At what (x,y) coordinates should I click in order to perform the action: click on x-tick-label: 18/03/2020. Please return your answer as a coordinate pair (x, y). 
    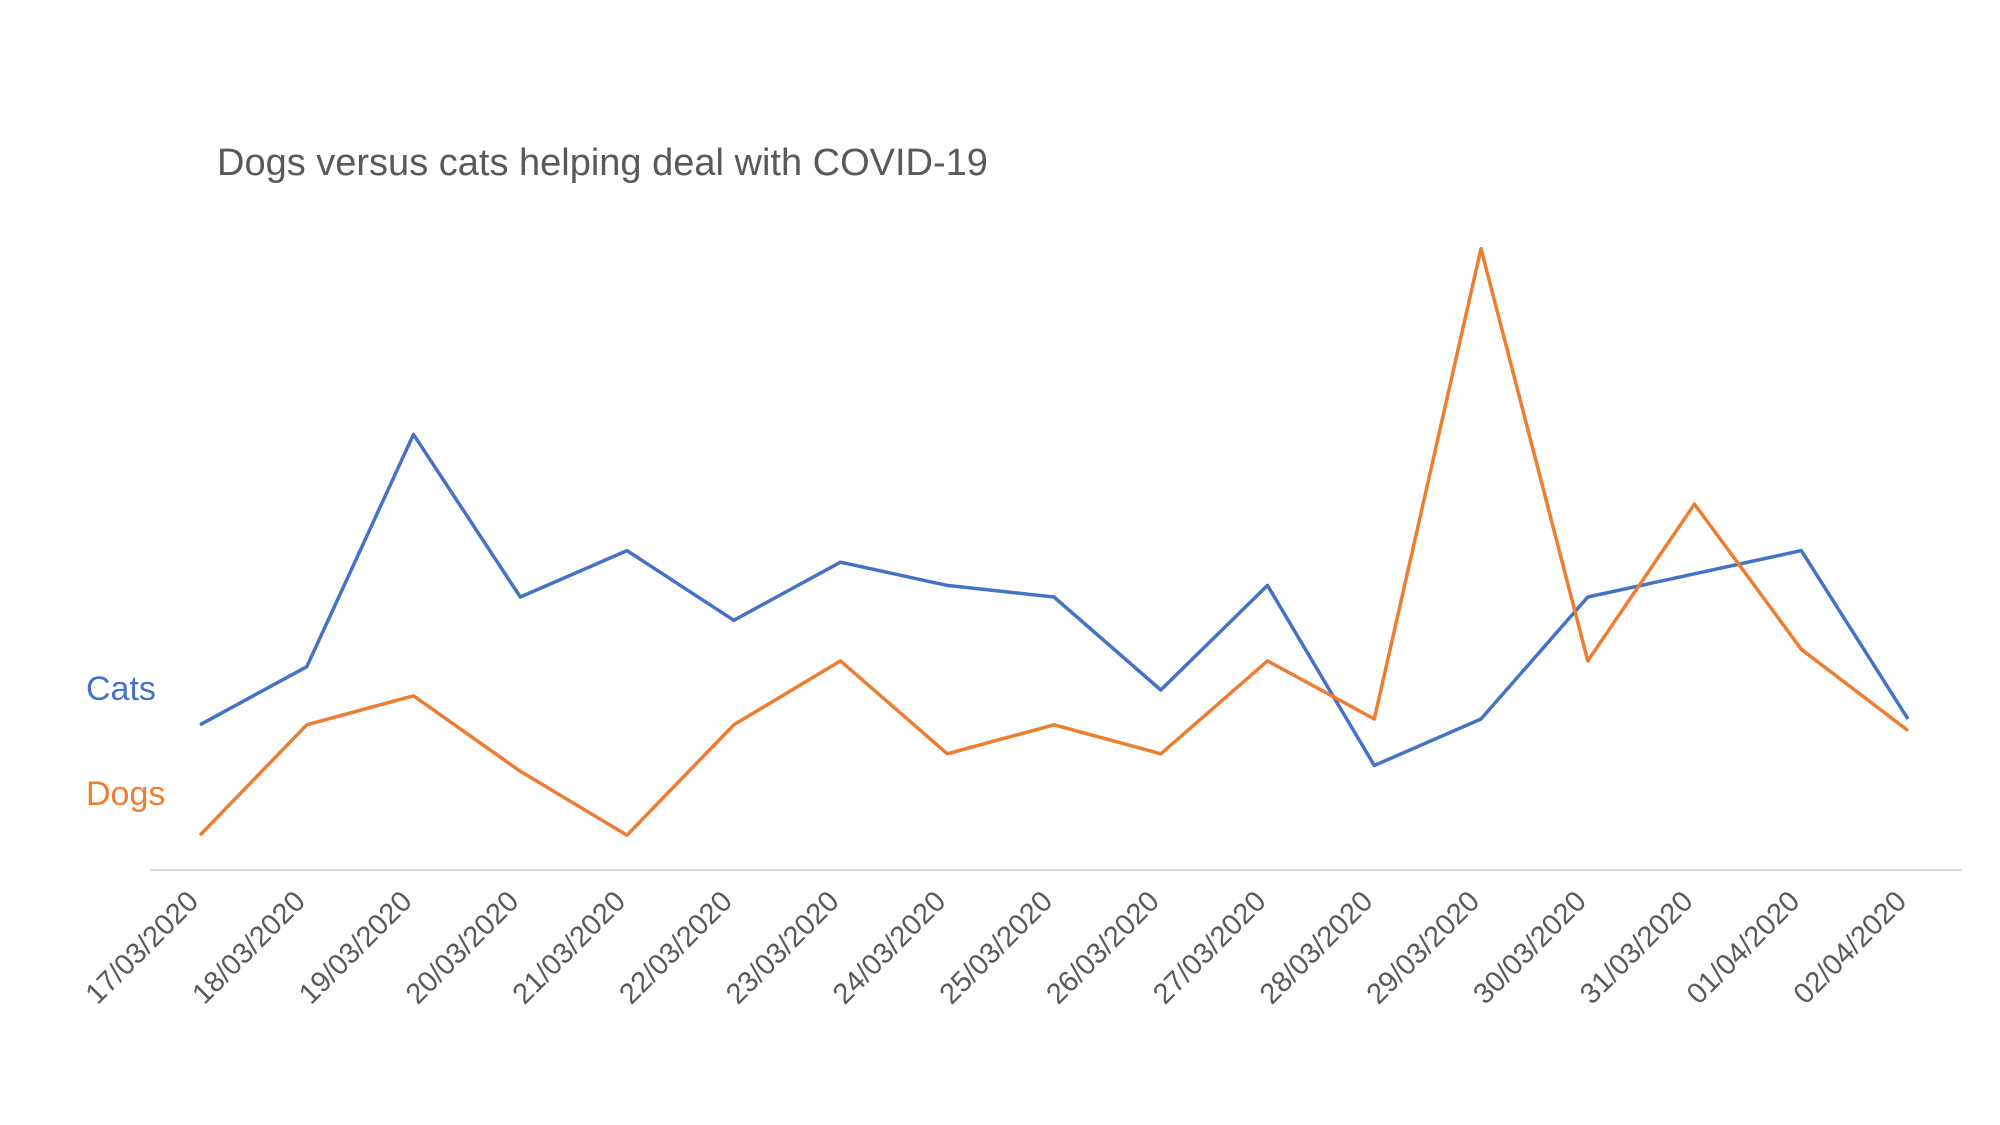
    Looking at the image, I should click on (248, 947).